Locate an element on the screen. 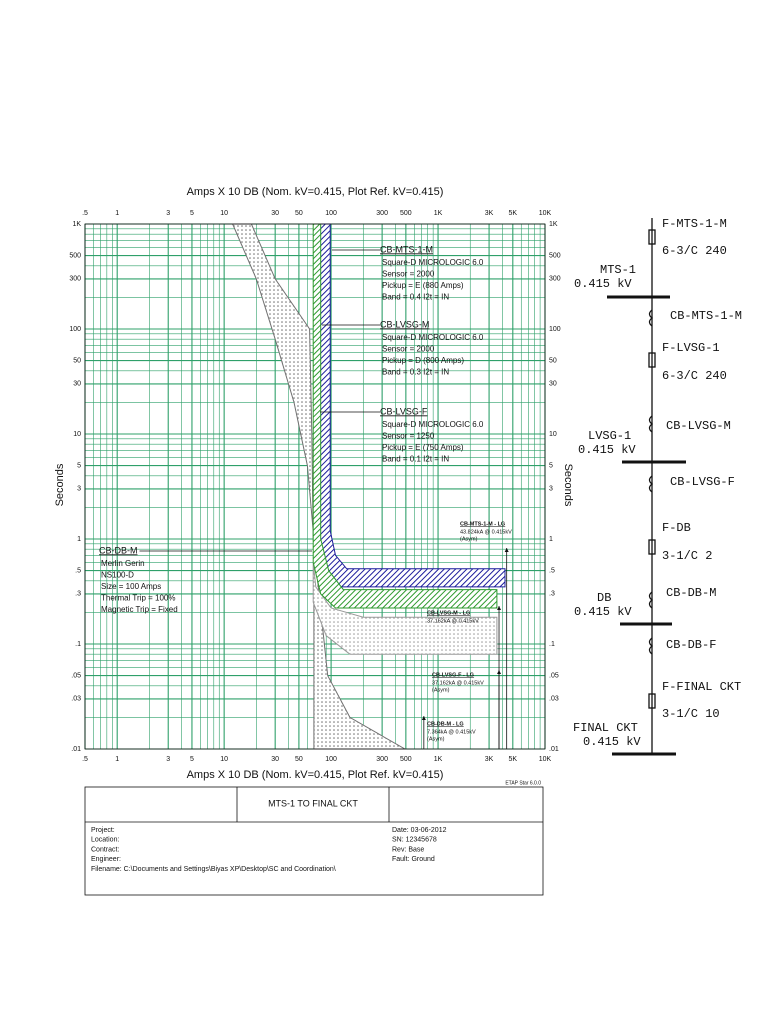  y-tick-label: 50 is located at coordinates (553, 360).